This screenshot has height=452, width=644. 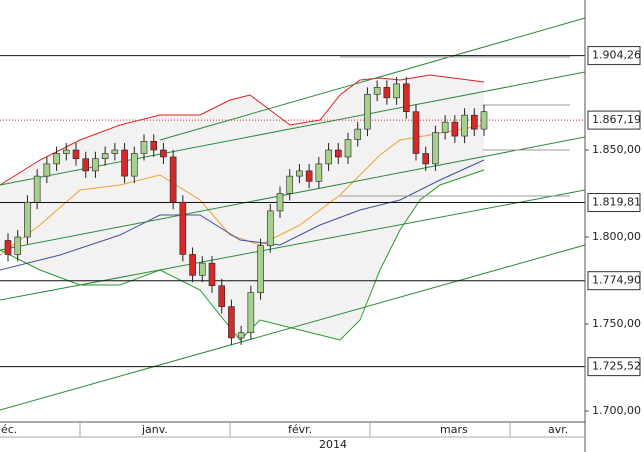 I want to click on x-axis: déc. janv. févr. mars avr. 2014, so click(x=292, y=436).